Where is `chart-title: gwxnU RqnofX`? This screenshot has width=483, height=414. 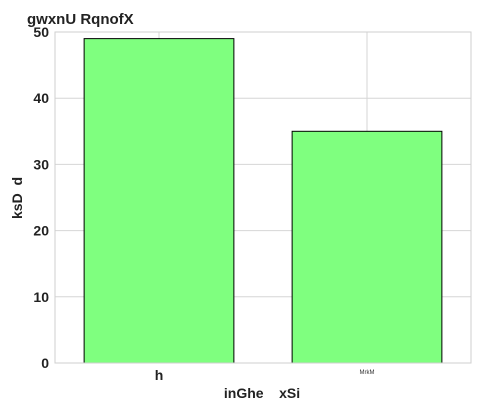
chart-title: gwxnU RqnofX is located at coordinates (80, 19).